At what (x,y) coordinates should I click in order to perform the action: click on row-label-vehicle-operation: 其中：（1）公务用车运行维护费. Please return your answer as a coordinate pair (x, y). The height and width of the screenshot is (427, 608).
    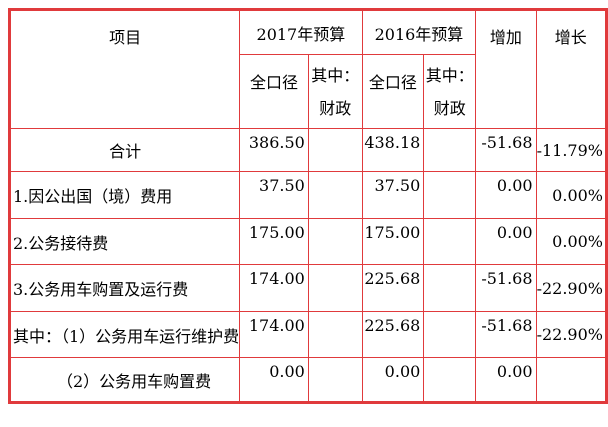
    Looking at the image, I should click on (124, 334).